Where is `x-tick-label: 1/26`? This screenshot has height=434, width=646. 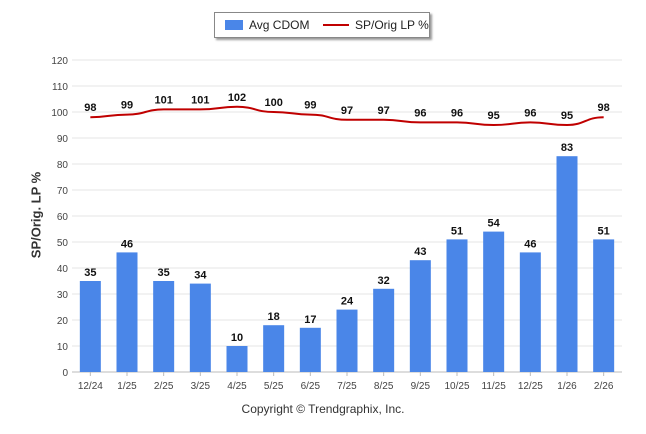 x-tick-label: 1/26 is located at coordinates (567, 386).